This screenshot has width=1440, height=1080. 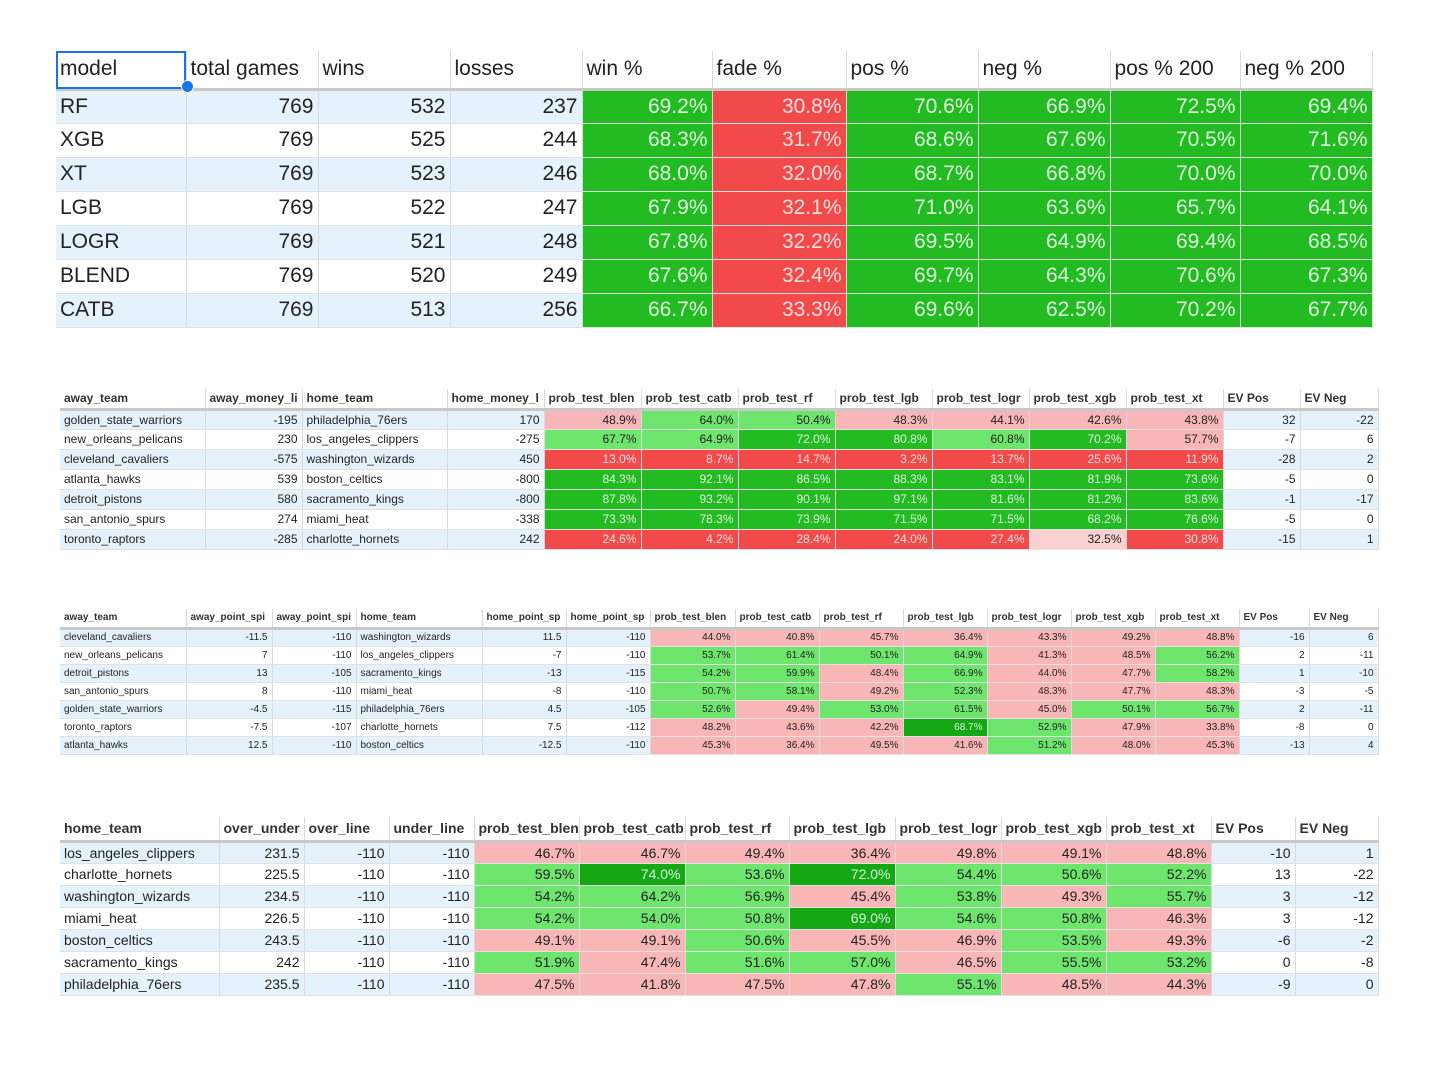 I want to click on table-cell: 36.4%, so click(x=777, y=745).